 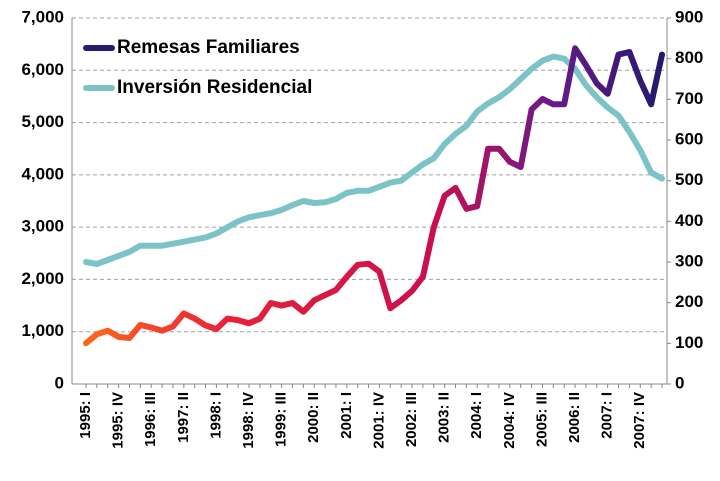 I want to click on x-tick-label: 2000: II, so click(x=313, y=417).